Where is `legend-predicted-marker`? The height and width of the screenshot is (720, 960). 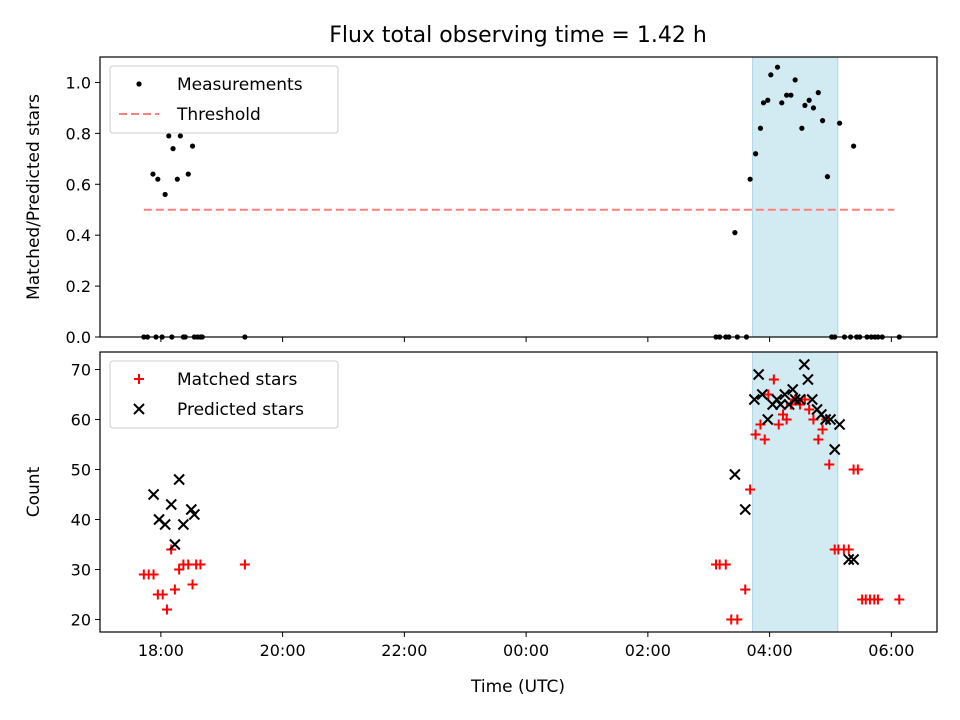 legend-predicted-marker is located at coordinates (139, 409).